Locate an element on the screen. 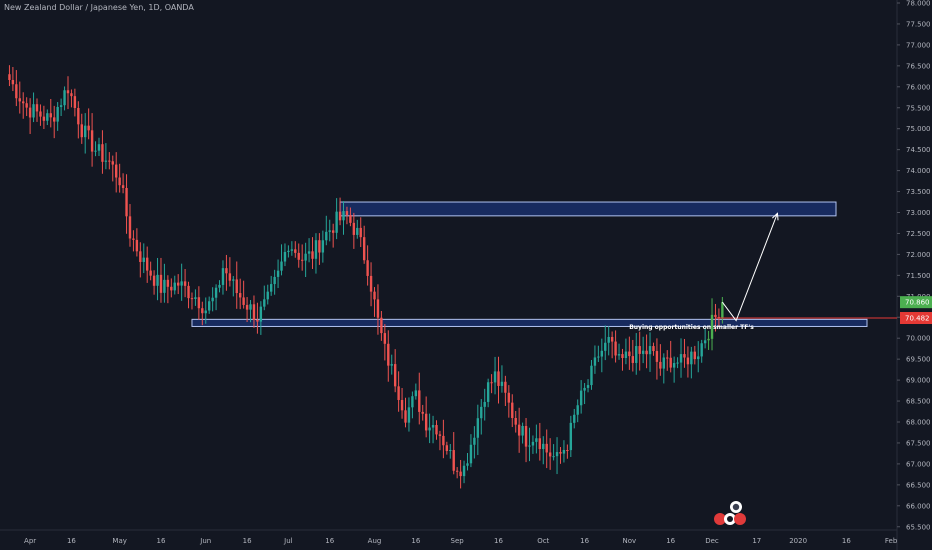 This screenshot has height=550, width=932. price-tick-label: 68.000 is located at coordinates (918, 423).